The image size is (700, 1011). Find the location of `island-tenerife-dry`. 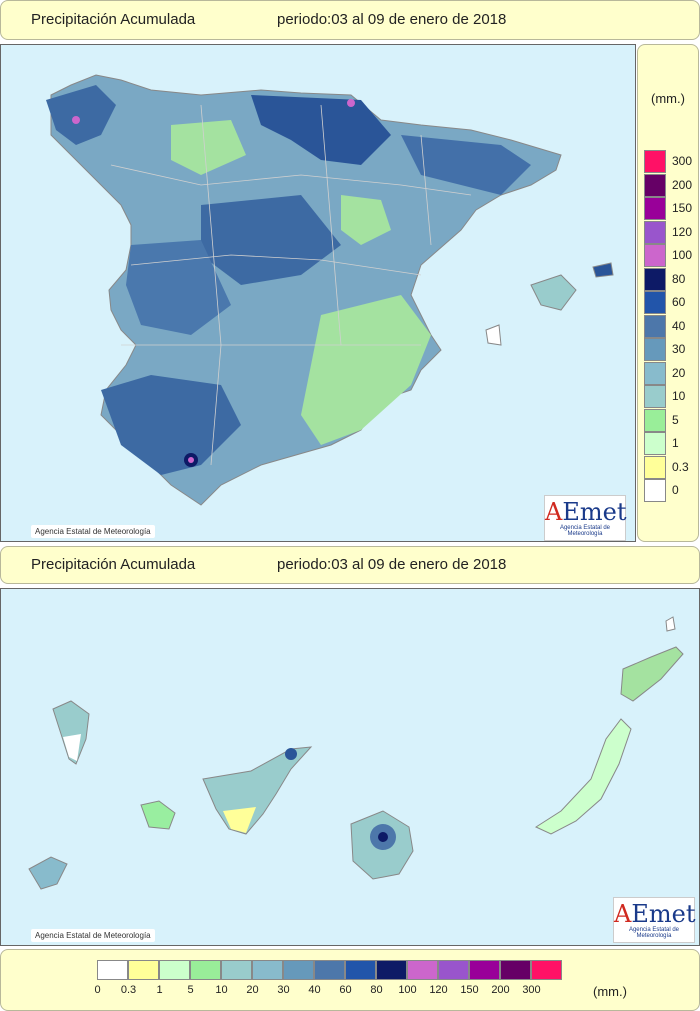

island-tenerife-dry is located at coordinates (239, 820).